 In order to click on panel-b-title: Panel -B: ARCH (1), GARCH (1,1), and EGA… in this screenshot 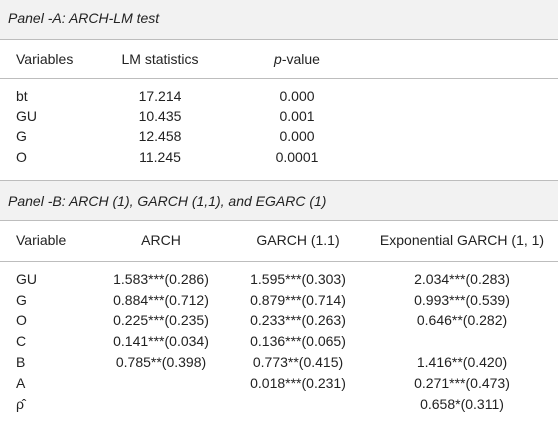, I will do `click(167, 201)`.